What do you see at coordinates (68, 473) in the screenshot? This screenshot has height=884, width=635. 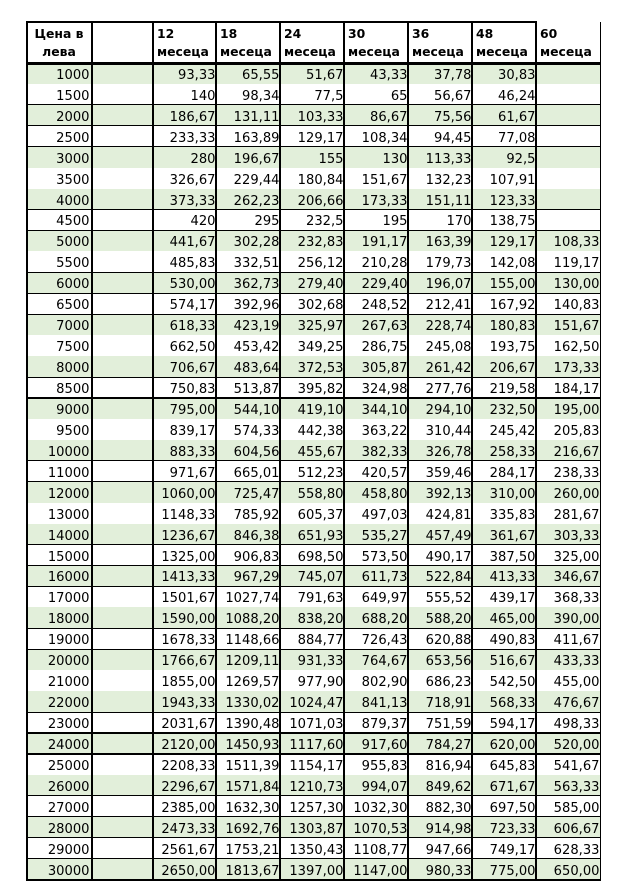 I see `price-cell: 11000` at bounding box center [68, 473].